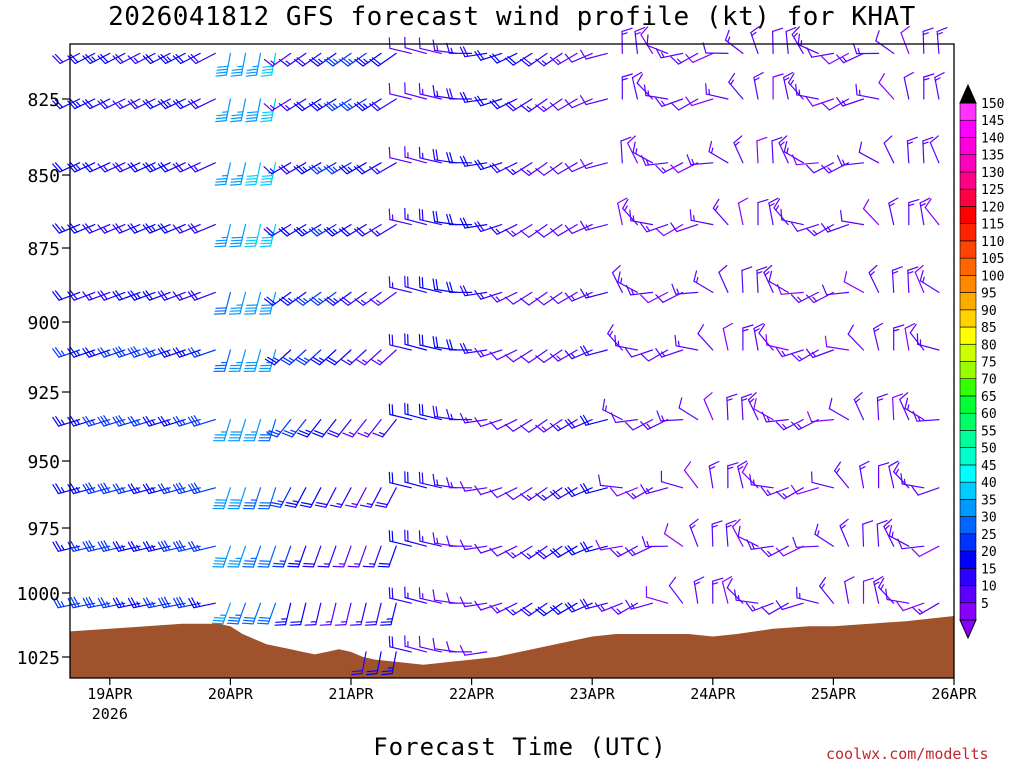  I want to click on credit-link: coolwx.com/modelts, so click(907, 754).